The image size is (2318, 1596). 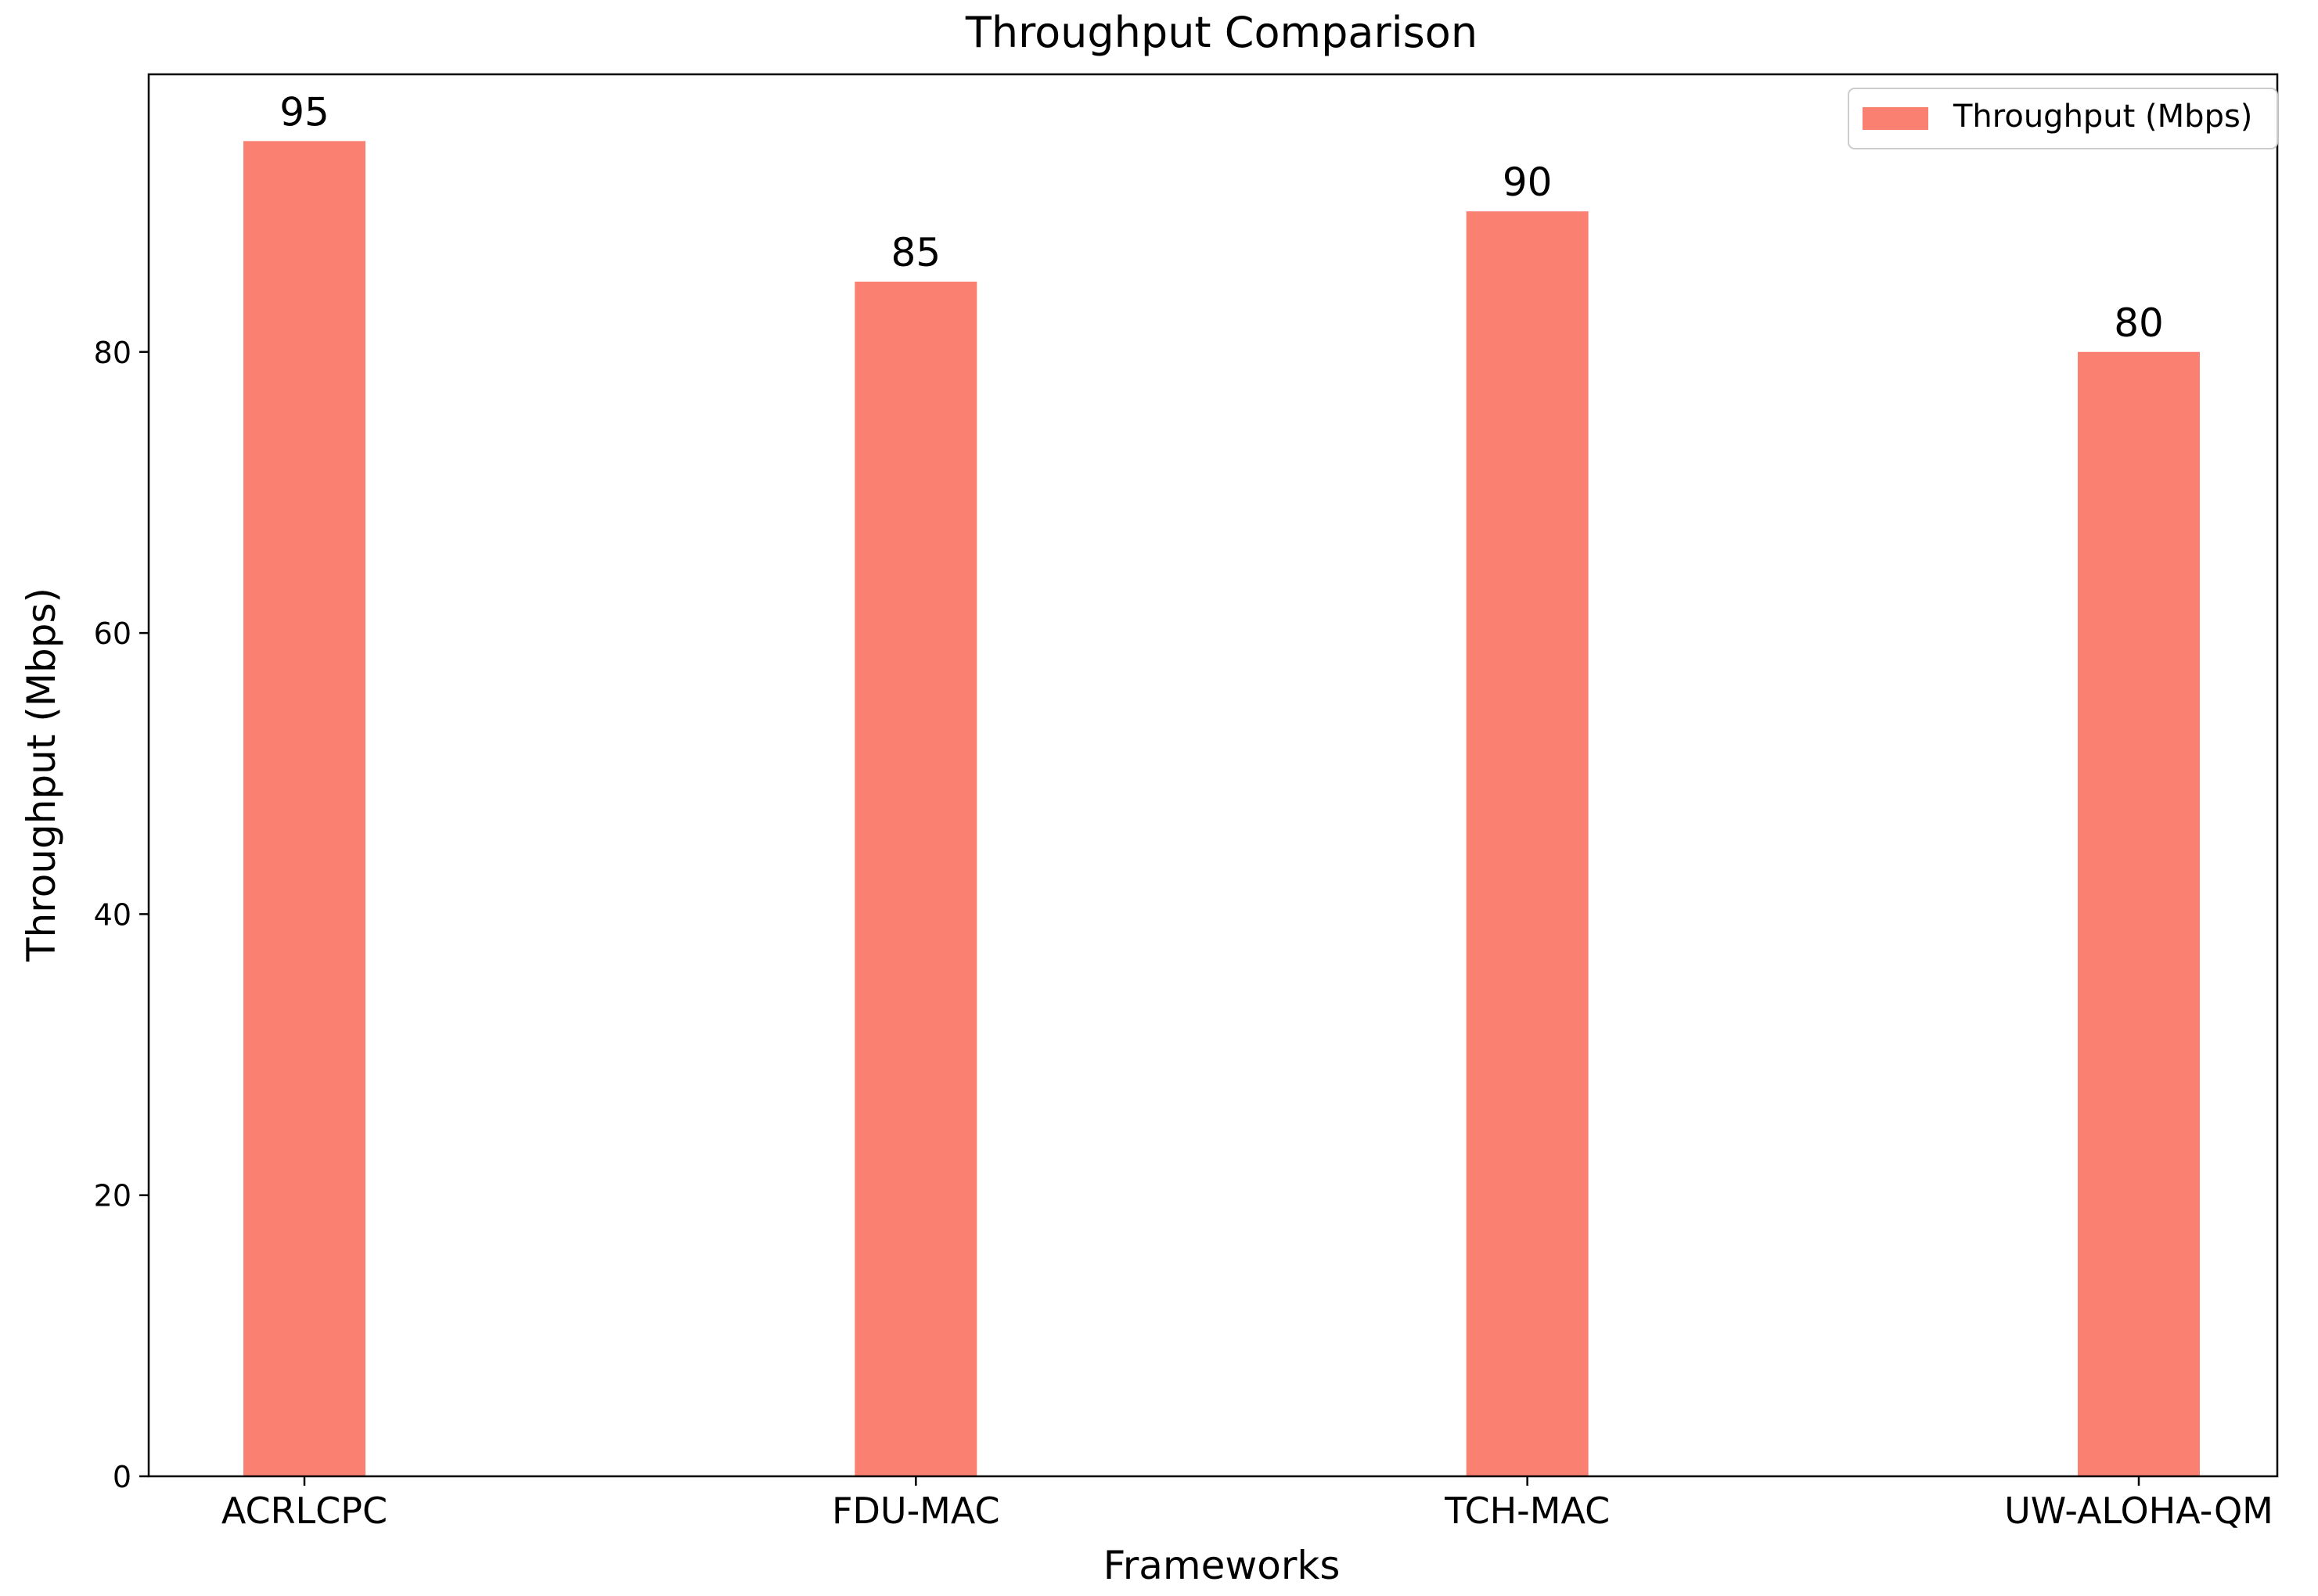 What do you see at coordinates (112, 914) in the screenshot?
I see `y-tick-label: 40` at bounding box center [112, 914].